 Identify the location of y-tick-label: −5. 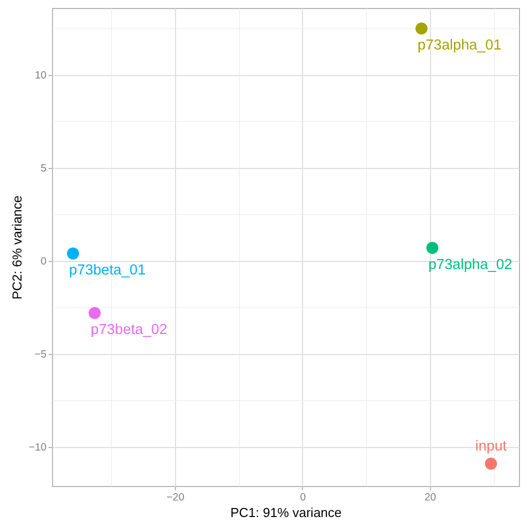
(40, 354).